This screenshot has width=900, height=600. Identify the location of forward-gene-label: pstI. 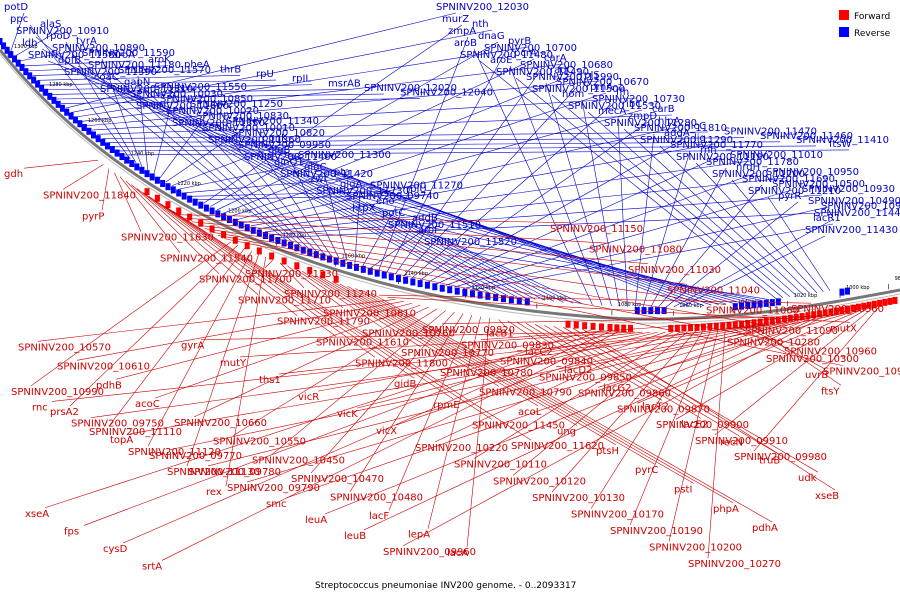
(683, 490).